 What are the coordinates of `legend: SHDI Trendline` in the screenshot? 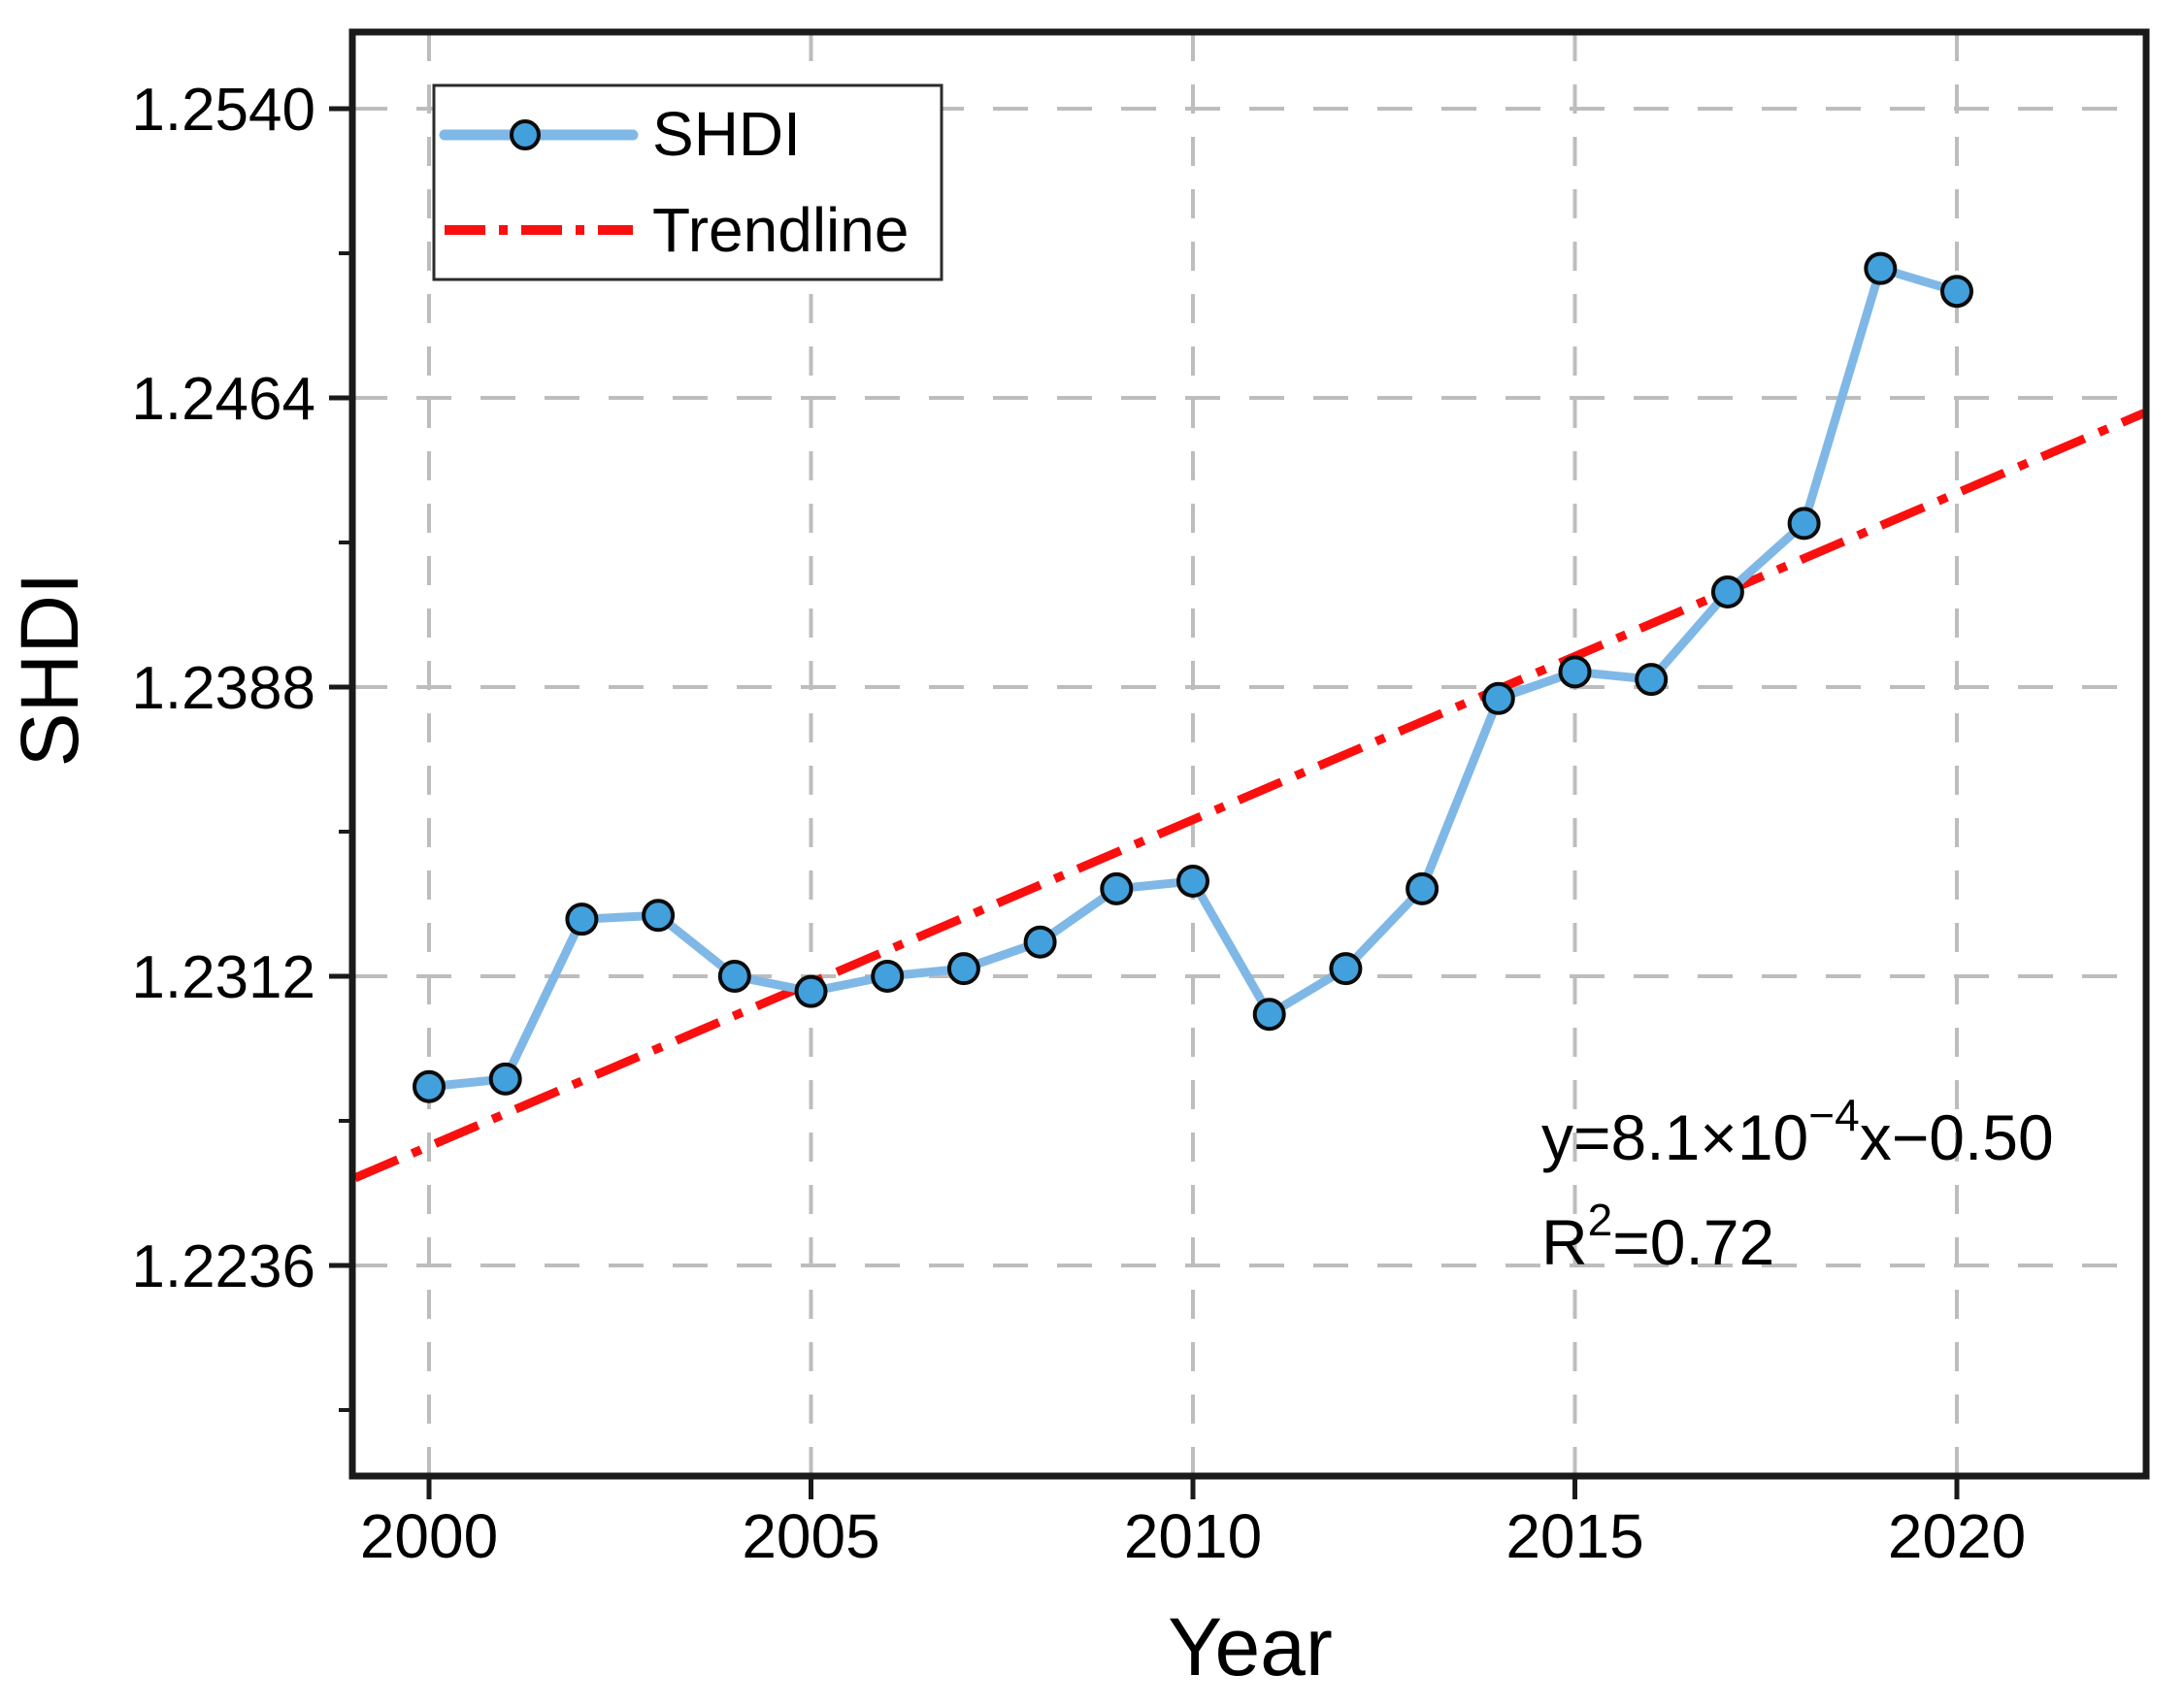 It's located at (687, 182).